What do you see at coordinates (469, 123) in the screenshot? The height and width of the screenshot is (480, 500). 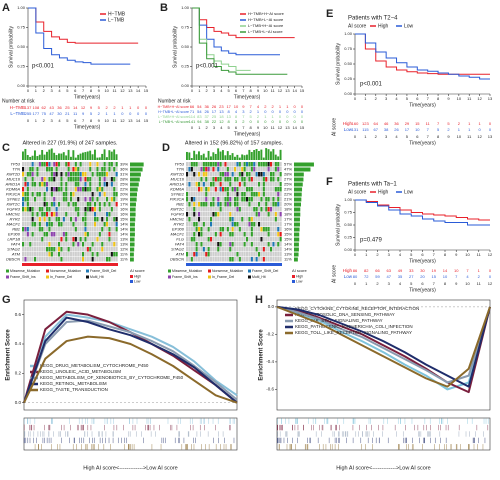 I see `risk-count: 1` at bounding box center [469, 123].